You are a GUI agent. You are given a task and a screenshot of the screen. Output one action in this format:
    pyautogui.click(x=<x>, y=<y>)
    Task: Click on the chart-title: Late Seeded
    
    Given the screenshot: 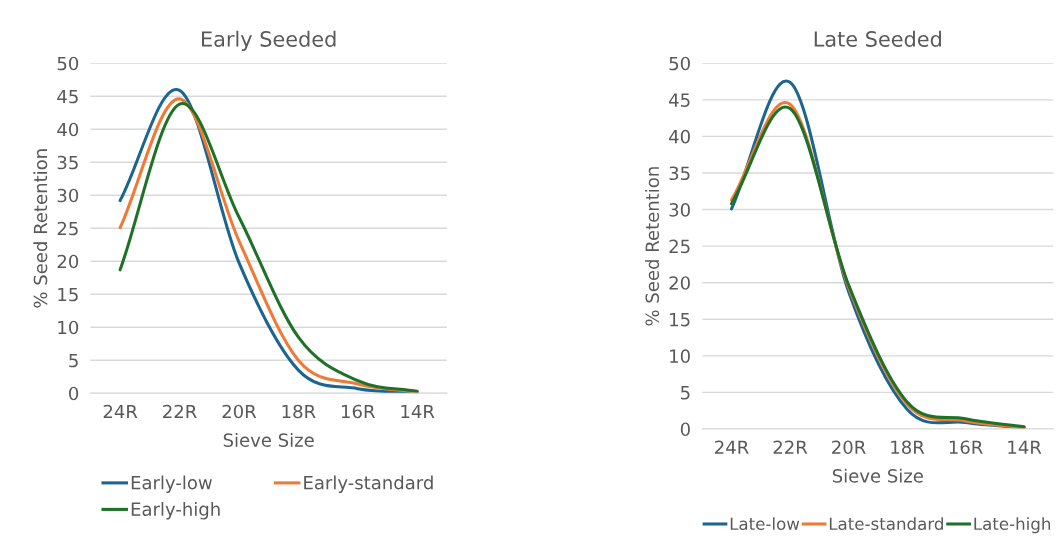 What is the action you would take?
    pyautogui.click(x=877, y=38)
    